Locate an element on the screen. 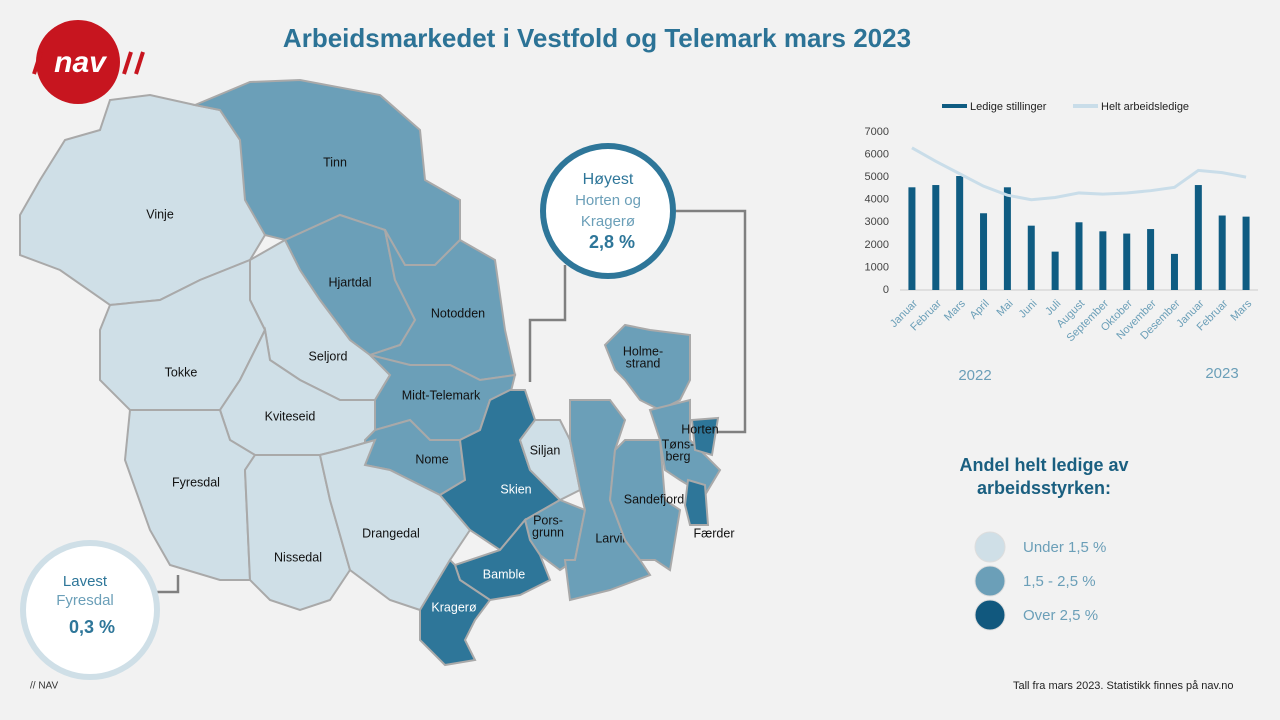 This screenshot has width=1280, height=720. legend-label: Over 2,5 % is located at coordinates (1060, 615).